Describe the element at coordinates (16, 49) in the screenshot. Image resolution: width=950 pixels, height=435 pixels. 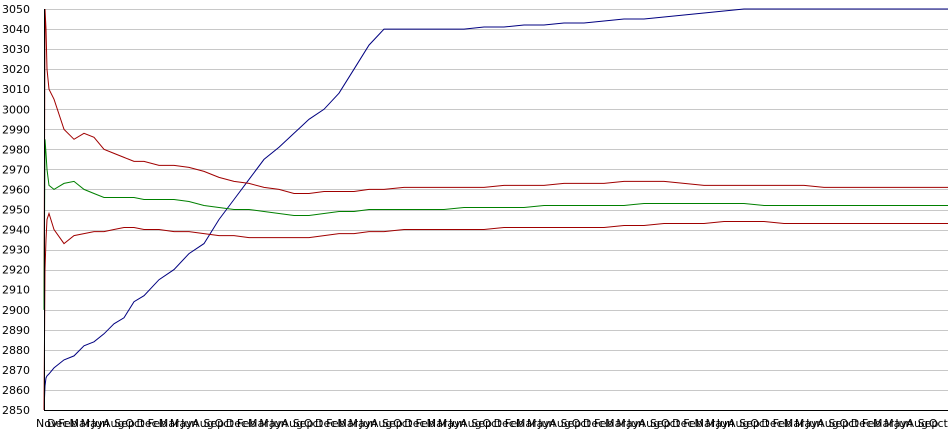
I see `y-tick-label: 3030` at that location.